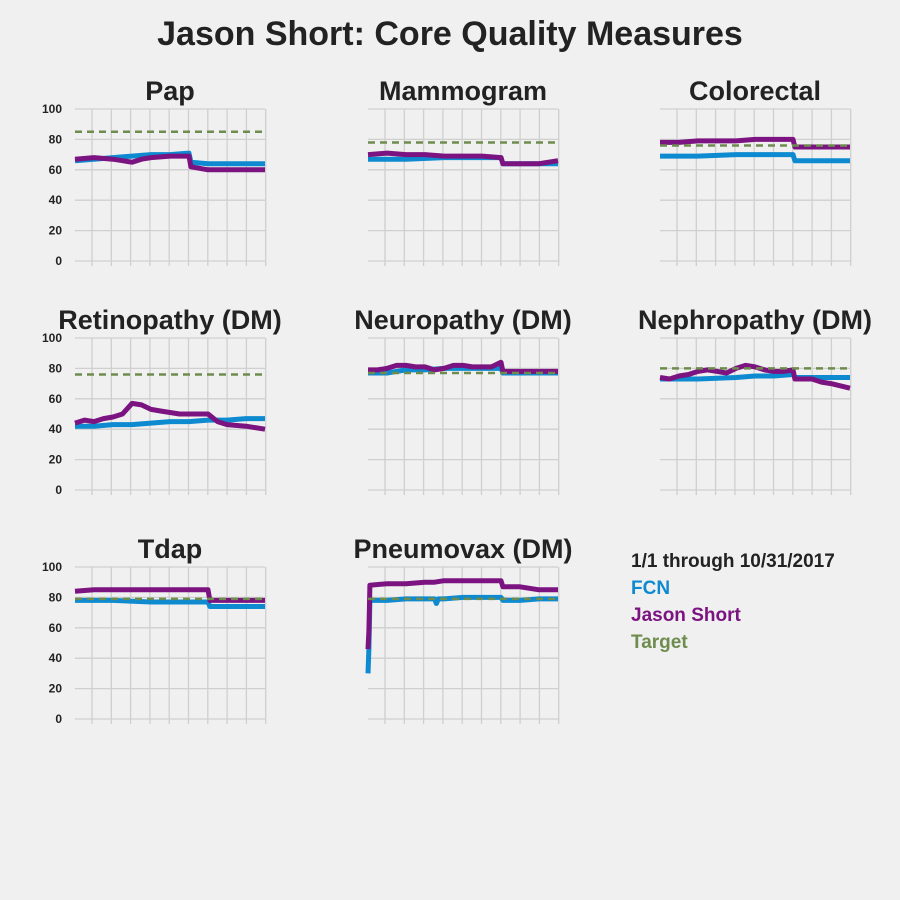 The height and width of the screenshot is (900, 900). Describe the element at coordinates (650, 588) in the screenshot. I see `legend-item-fcn: FCN` at that location.